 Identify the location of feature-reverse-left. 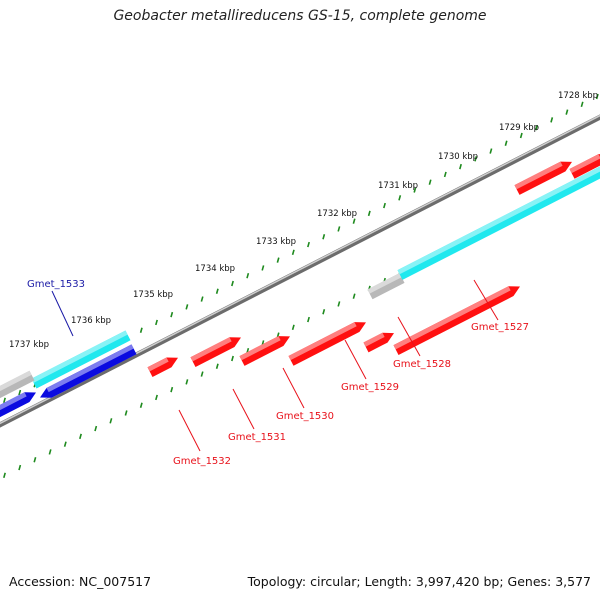
(18, 406).